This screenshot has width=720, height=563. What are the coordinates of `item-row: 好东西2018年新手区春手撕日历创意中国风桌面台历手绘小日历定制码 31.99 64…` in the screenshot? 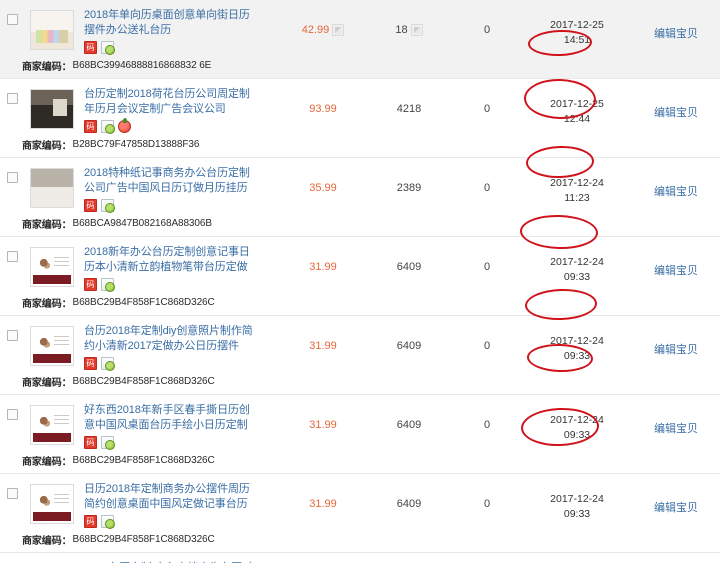 It's located at (360, 424).